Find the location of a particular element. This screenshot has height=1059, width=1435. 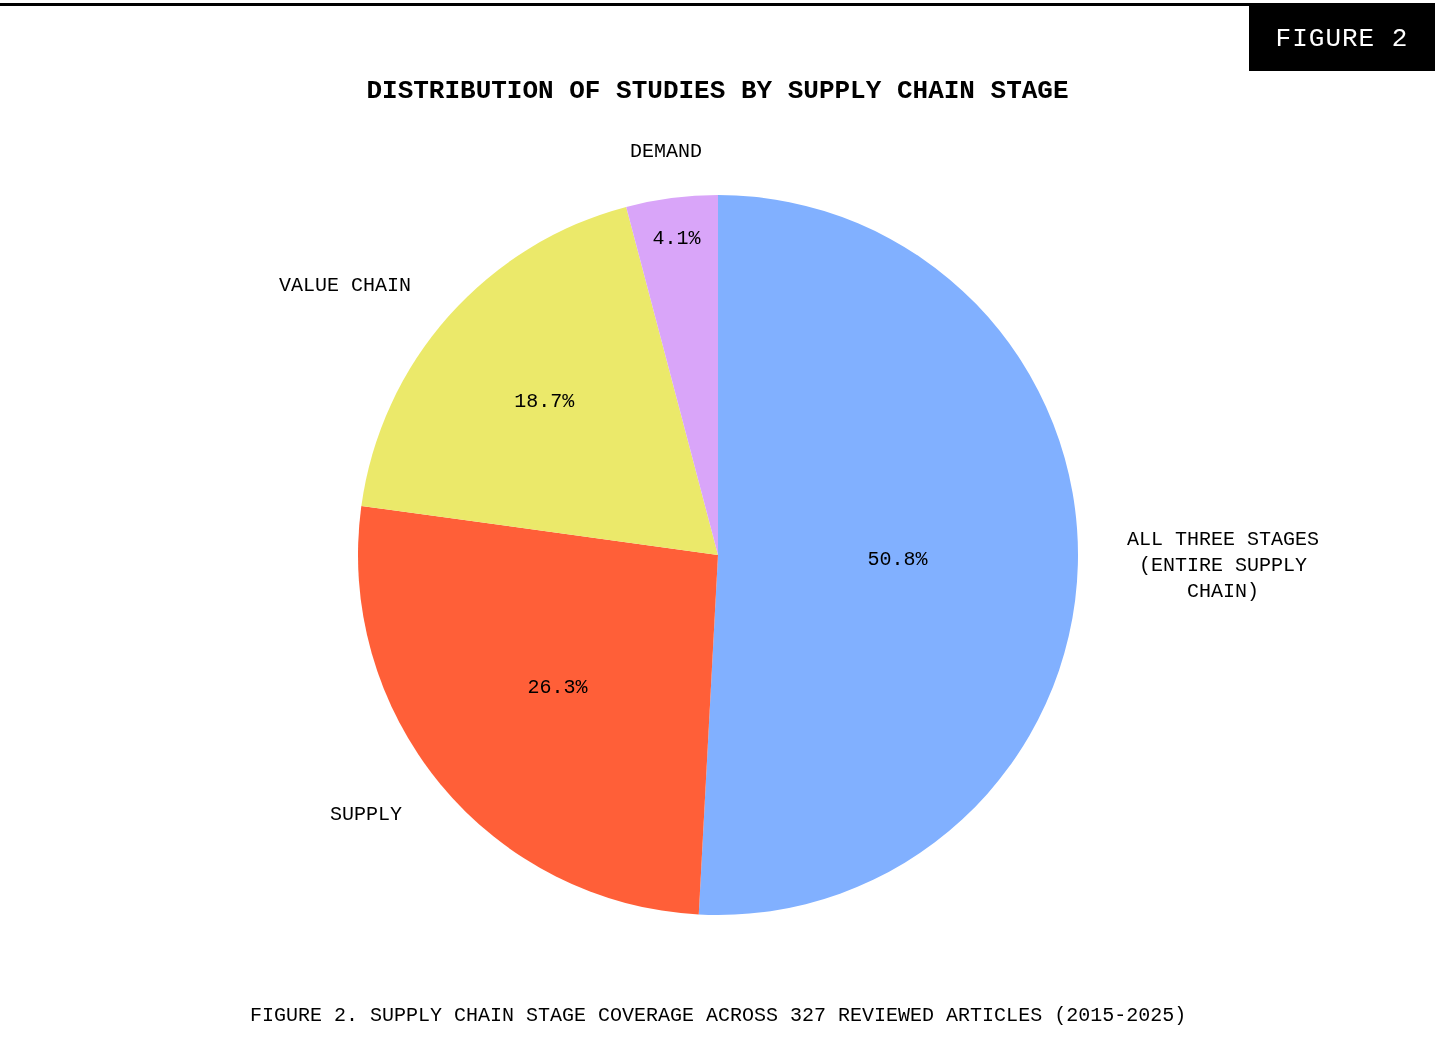

data-label: 26.3% is located at coordinates (558, 687).